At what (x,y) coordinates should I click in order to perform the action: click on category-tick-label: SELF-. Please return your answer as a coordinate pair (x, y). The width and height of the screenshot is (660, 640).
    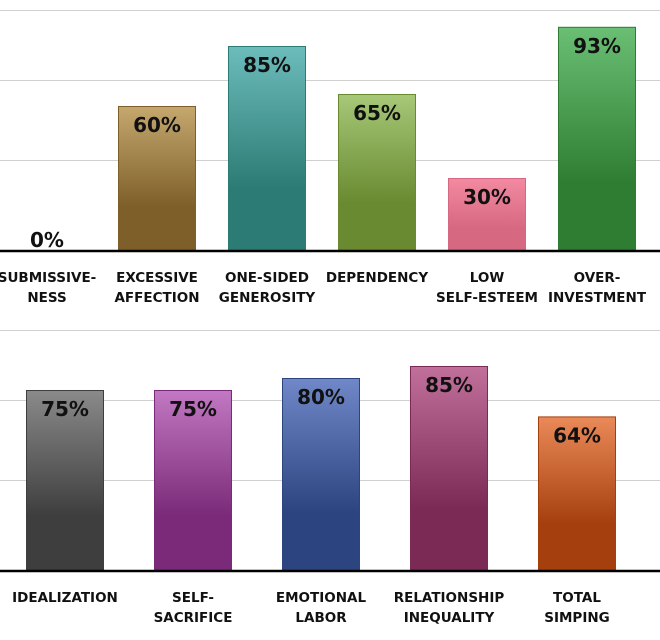
    Looking at the image, I should click on (193, 598).